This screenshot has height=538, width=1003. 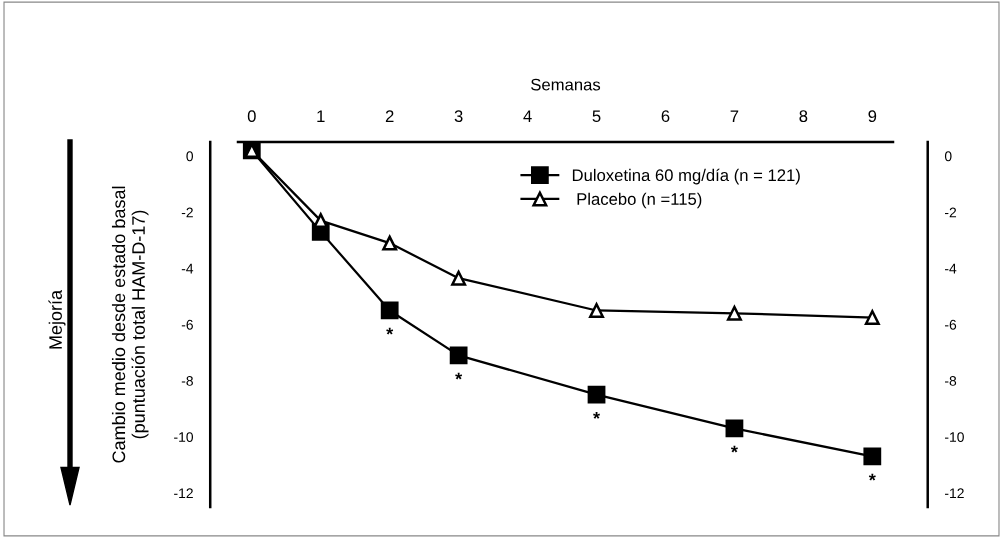 I want to click on y2-tick-label: -4, so click(x=951, y=268).